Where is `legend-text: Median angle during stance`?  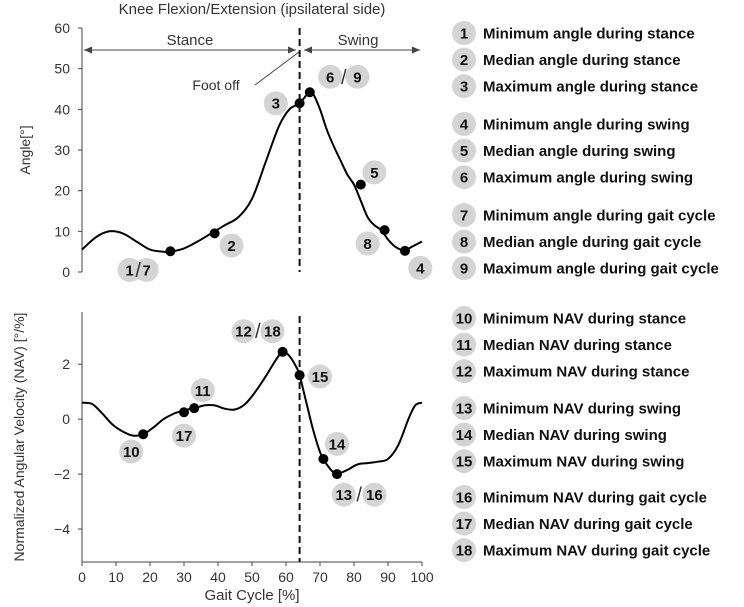
legend-text: Median angle during stance is located at coordinates (582, 60).